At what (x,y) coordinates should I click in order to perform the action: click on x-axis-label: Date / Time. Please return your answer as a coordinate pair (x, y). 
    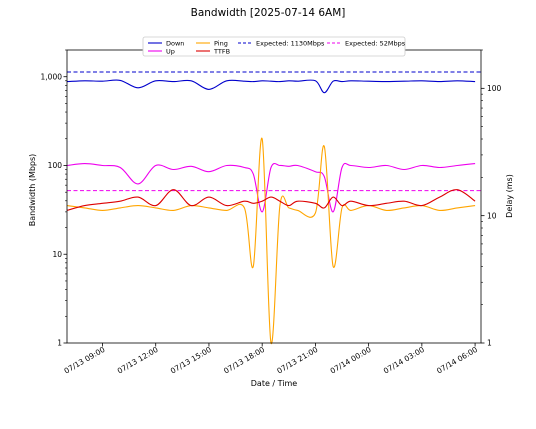
    Looking at the image, I should click on (274, 383).